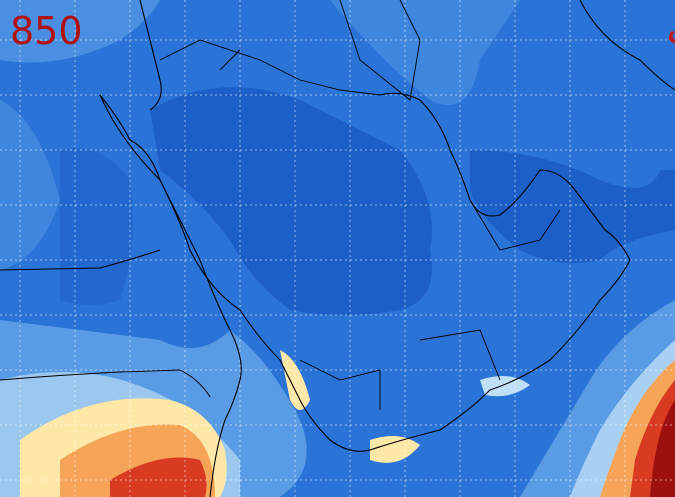  What do you see at coordinates (505, 386) in the screenshot?
I see `field-pale` at bounding box center [505, 386].